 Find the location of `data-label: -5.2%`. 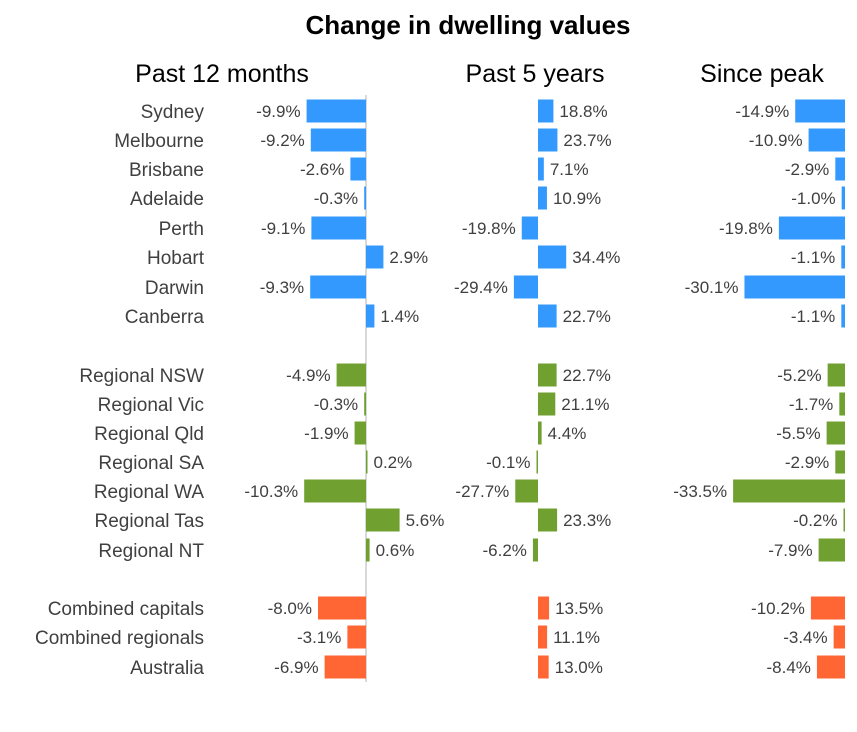

data-label: -5.2% is located at coordinates (799, 375).